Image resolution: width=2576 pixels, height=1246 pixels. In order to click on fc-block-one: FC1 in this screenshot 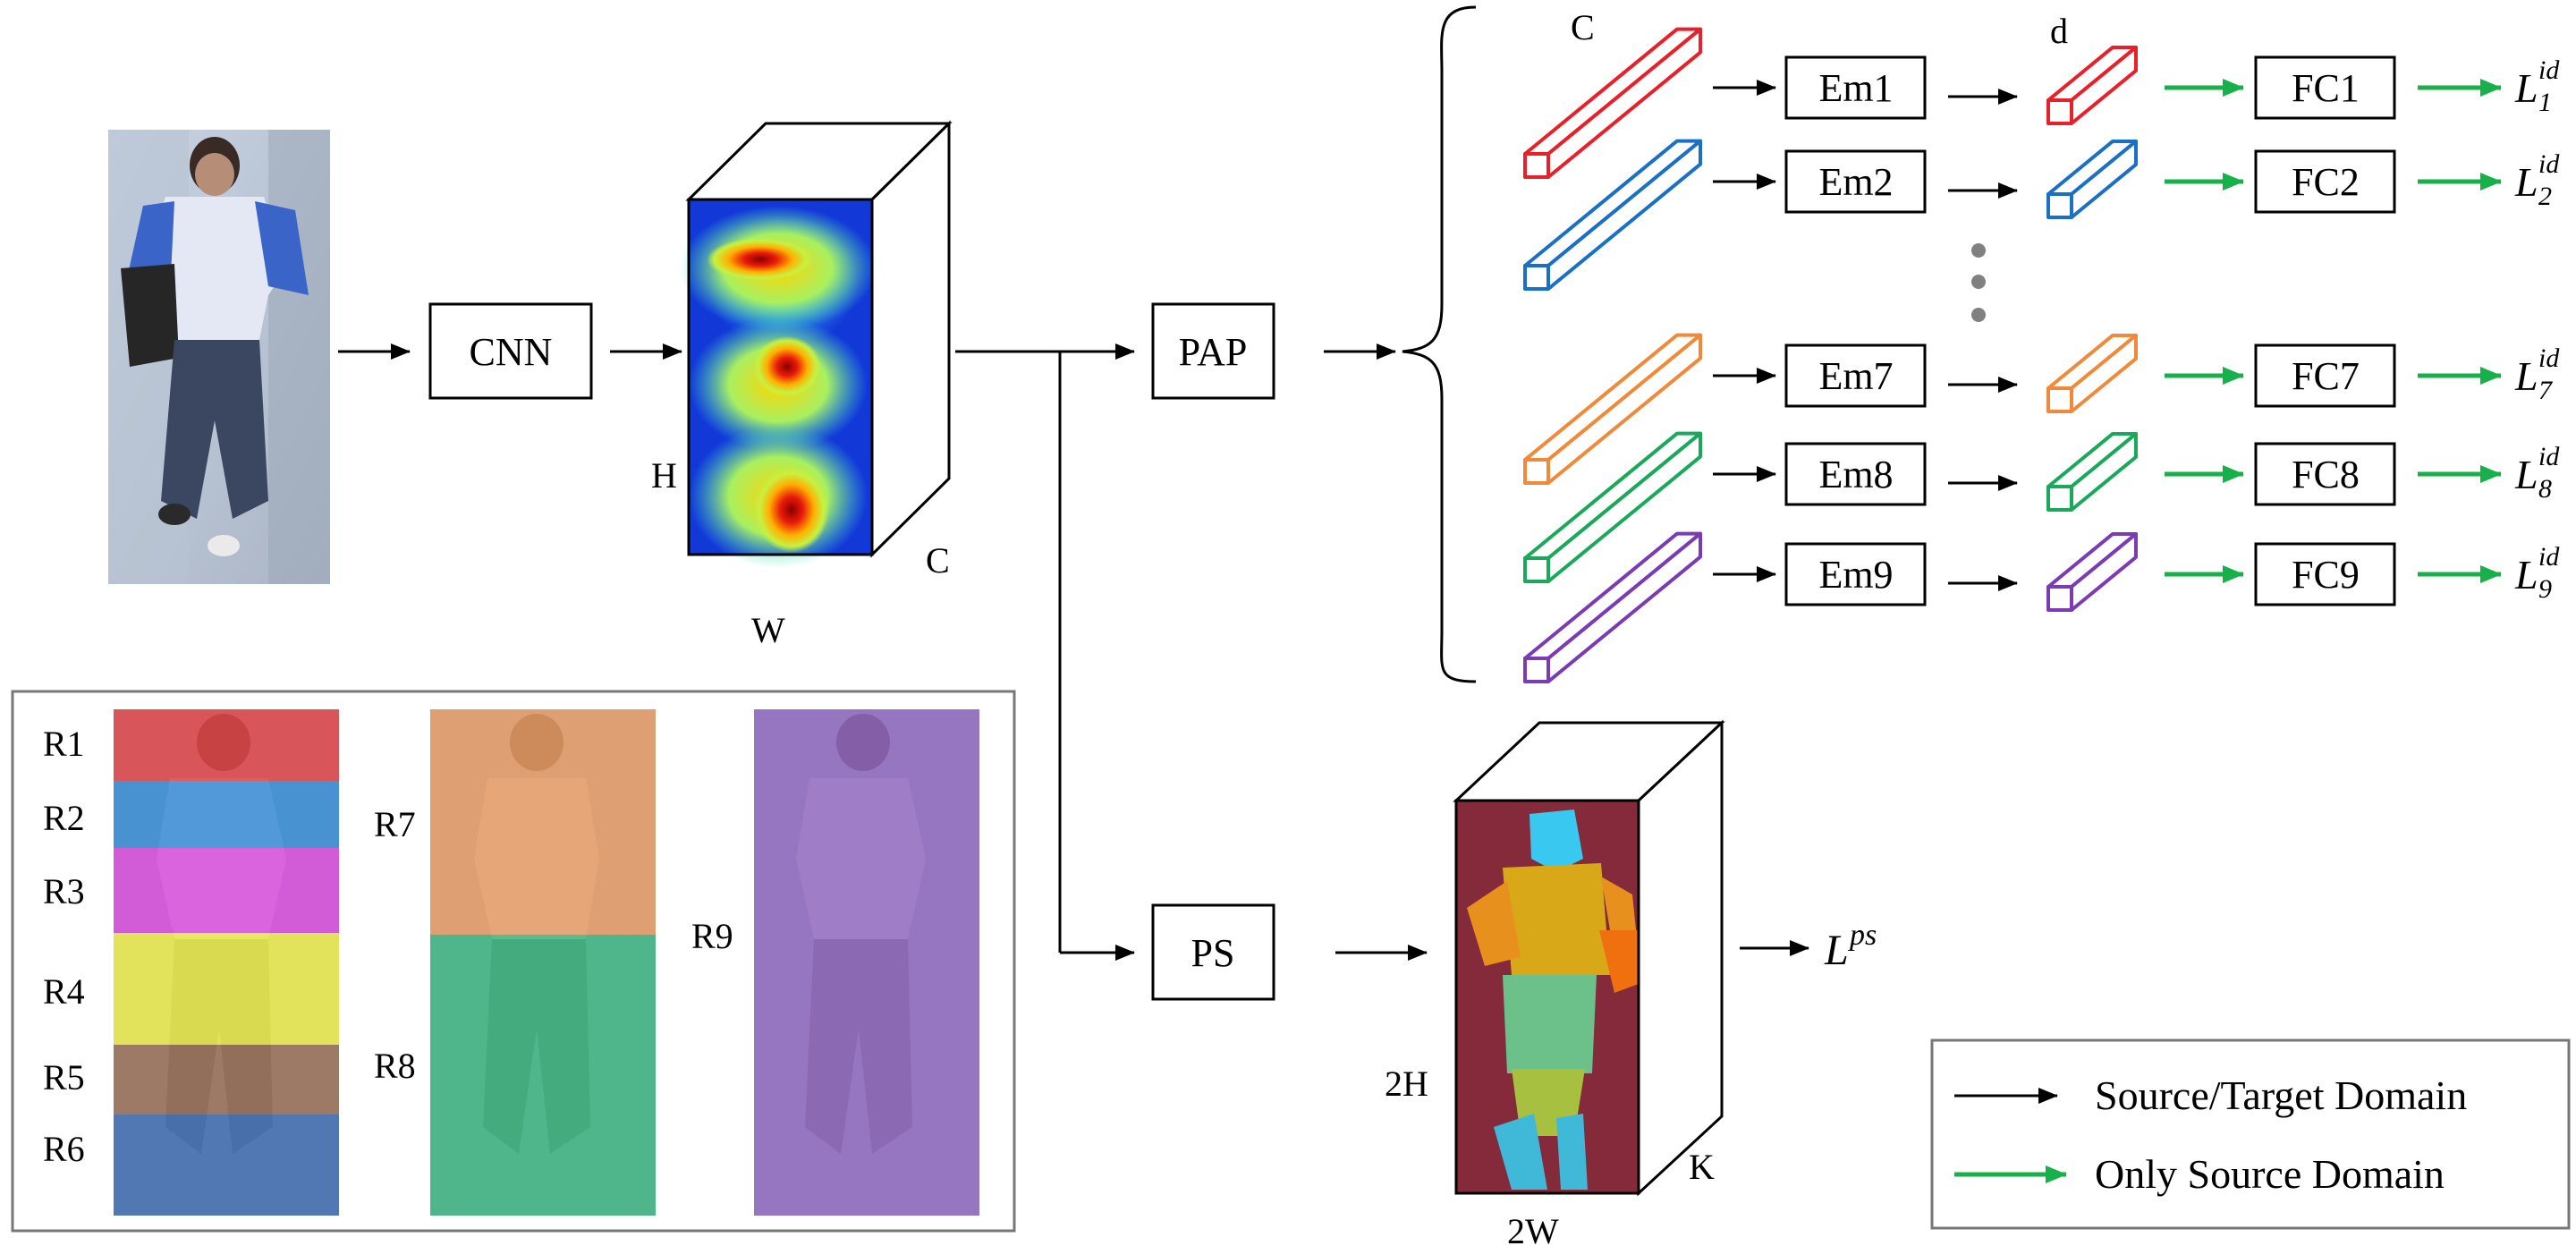, I will do `click(2325, 87)`.